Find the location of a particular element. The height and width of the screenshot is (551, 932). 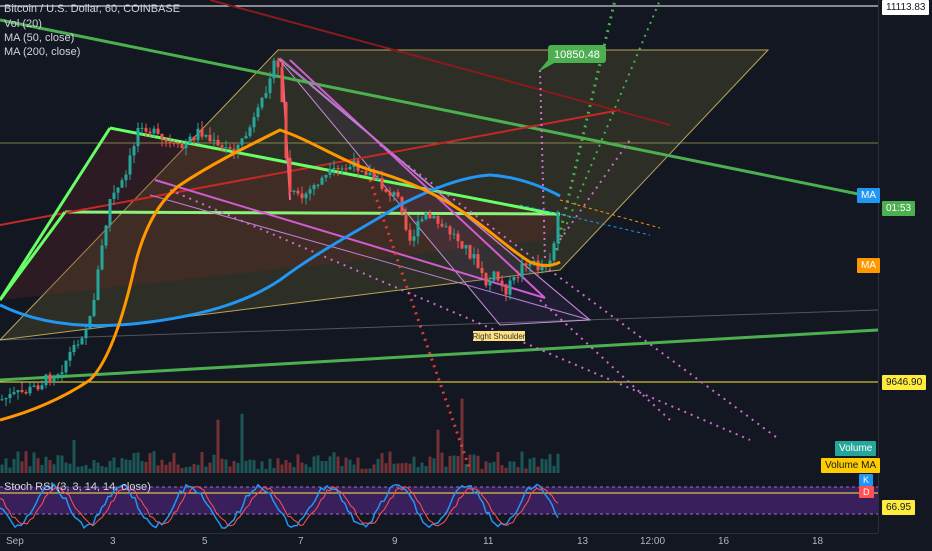

green-channel-top is located at coordinates (335, 171).